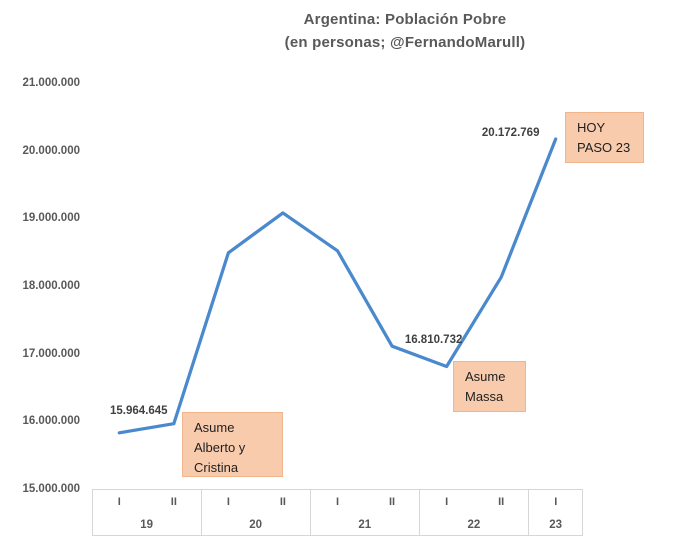 The image size is (680, 551). Describe the element at coordinates (405, 42) in the screenshot. I see `chart-subtitle: (en personas; @FernandoMarull)` at that location.